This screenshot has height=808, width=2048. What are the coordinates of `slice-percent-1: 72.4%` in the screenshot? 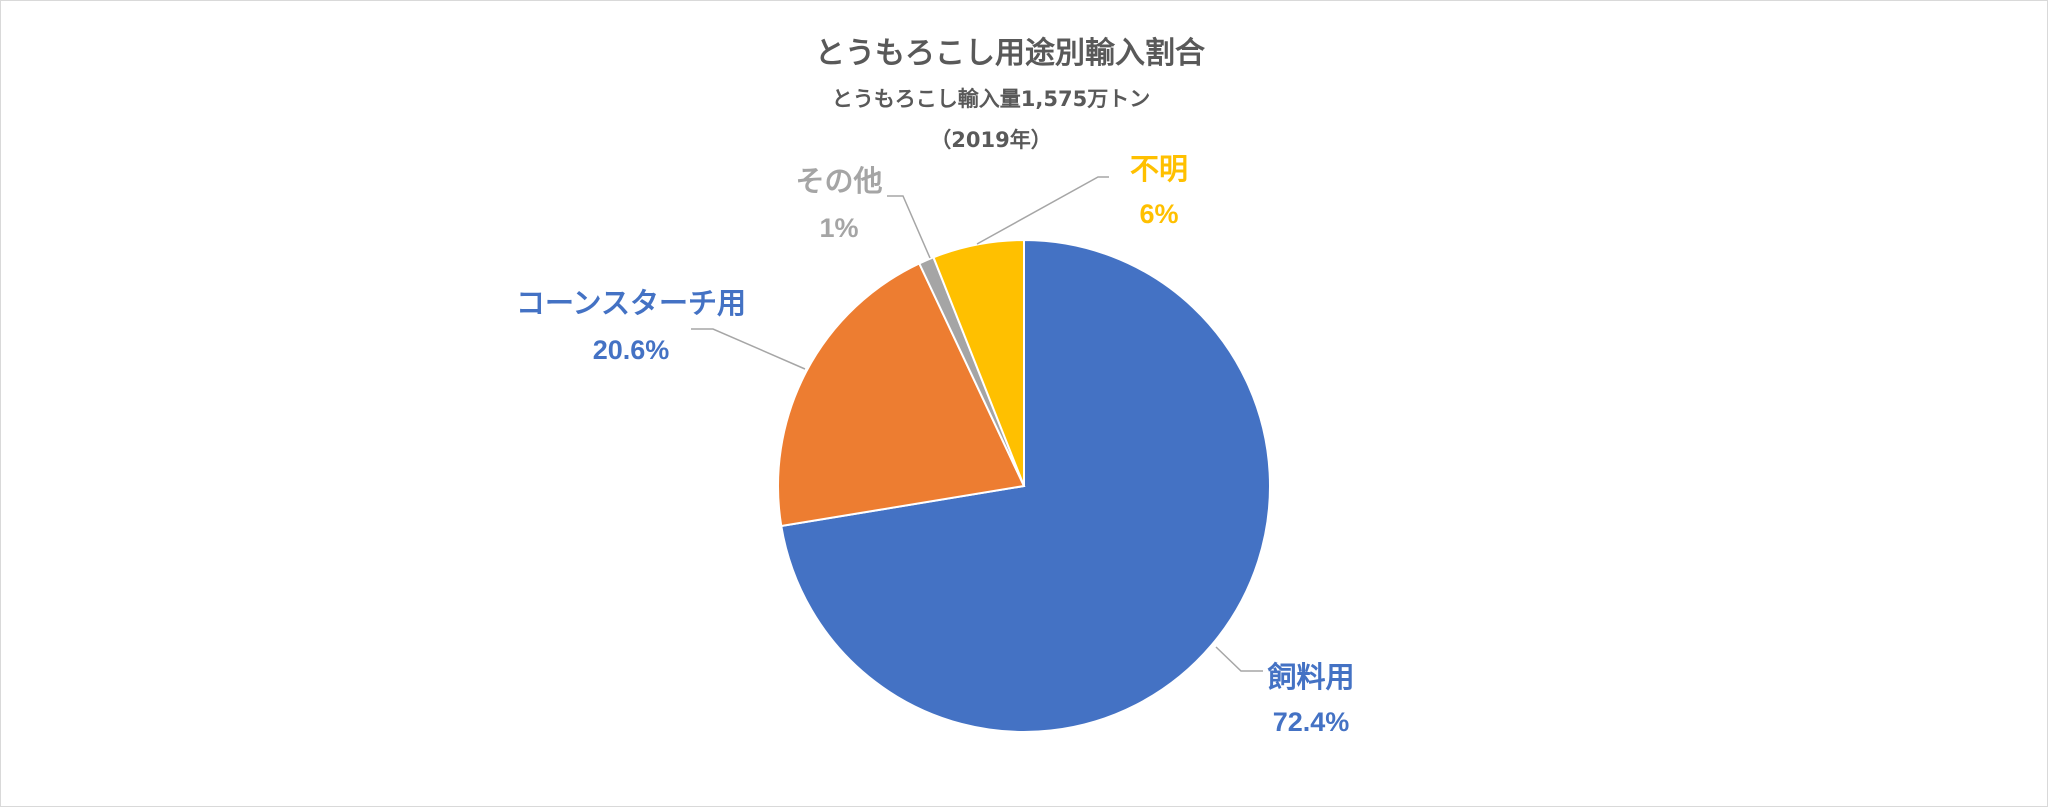 It's located at (1311, 722).